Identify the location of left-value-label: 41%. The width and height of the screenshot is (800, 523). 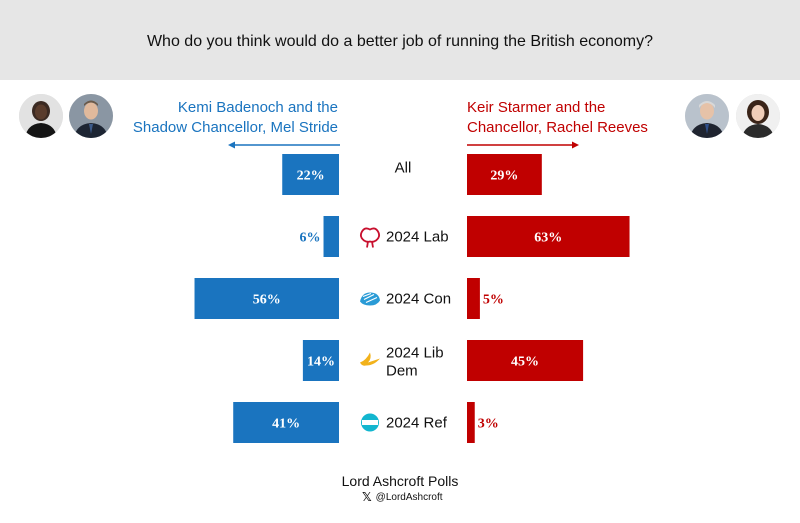
(286, 424).